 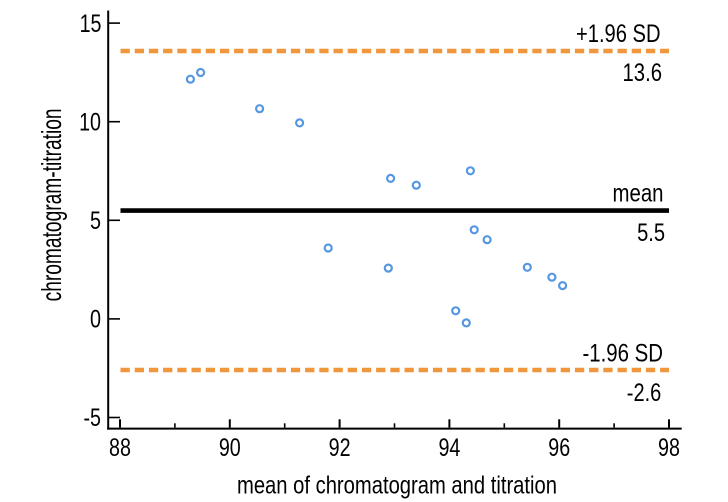 What do you see at coordinates (91, 24) in the screenshot?
I see `svg-text: 15` at bounding box center [91, 24].